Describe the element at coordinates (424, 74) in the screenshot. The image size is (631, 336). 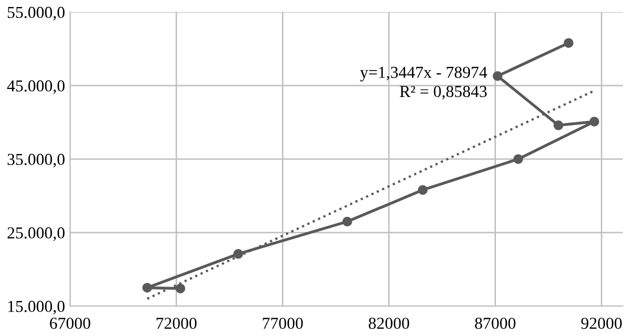
I see `annotation: y=1,3447x - 78974` at that location.